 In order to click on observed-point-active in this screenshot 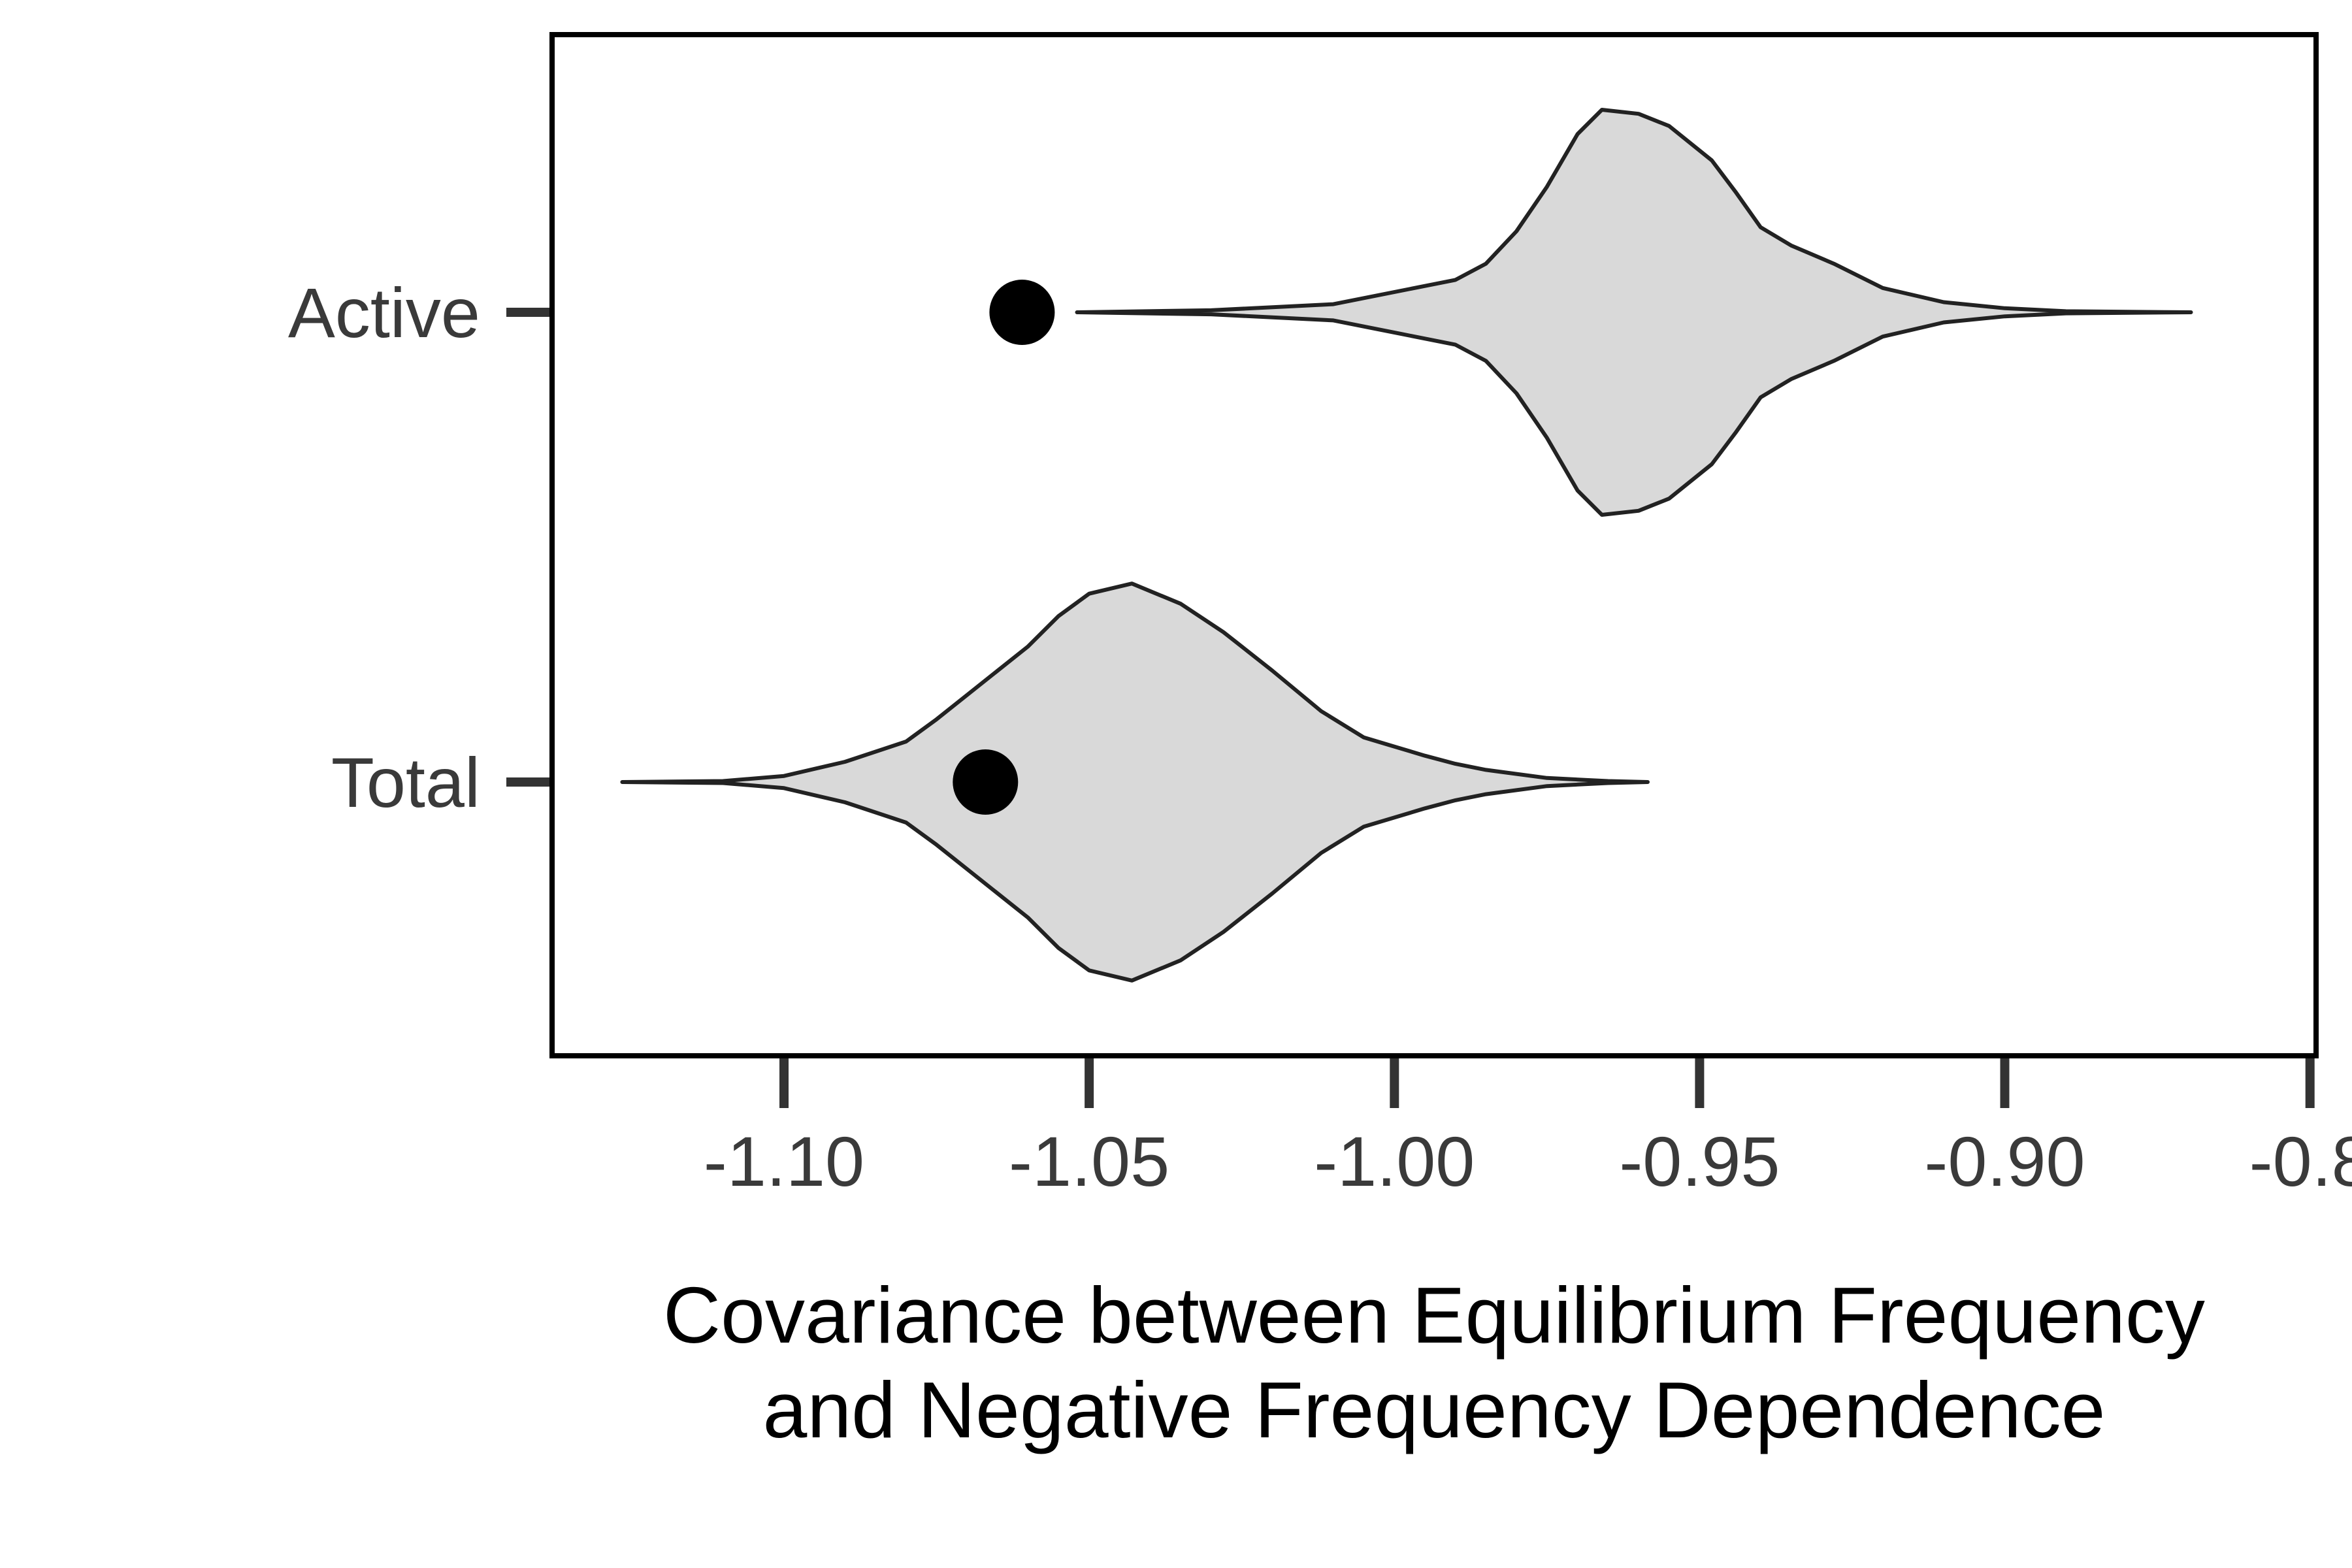, I will do `click(1022, 312)`.